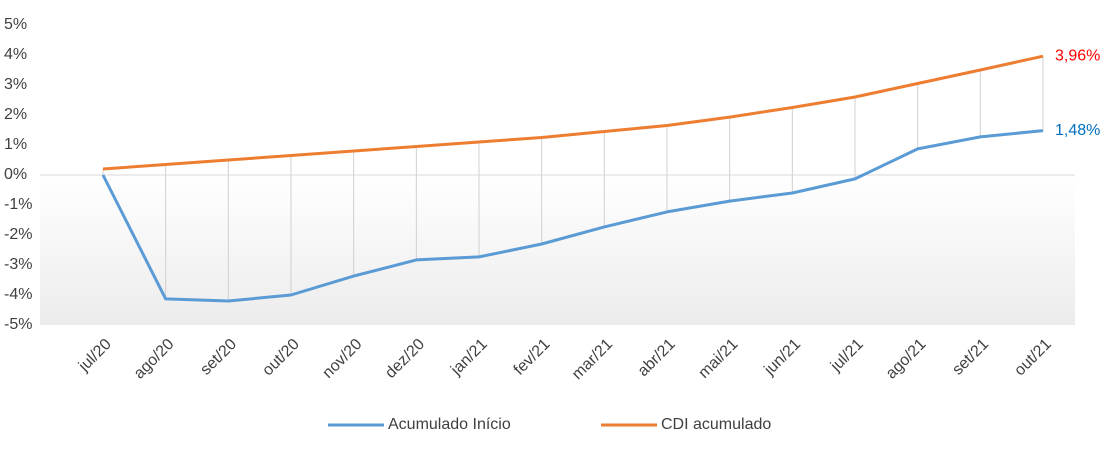 Image resolution: width=1119 pixels, height=465 pixels. Describe the element at coordinates (18, 234) in the screenshot. I see `y-tick-label: -2%` at that location.